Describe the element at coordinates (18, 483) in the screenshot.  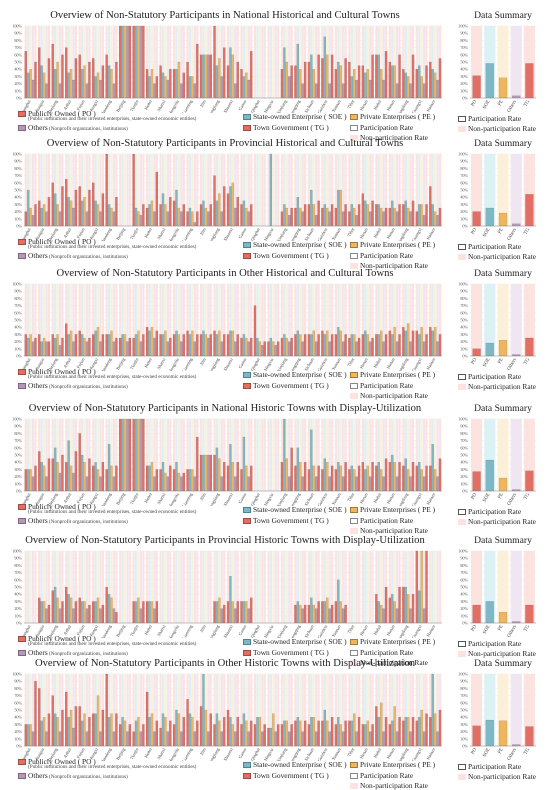
I see `y-tick-label: 10%` at that location.